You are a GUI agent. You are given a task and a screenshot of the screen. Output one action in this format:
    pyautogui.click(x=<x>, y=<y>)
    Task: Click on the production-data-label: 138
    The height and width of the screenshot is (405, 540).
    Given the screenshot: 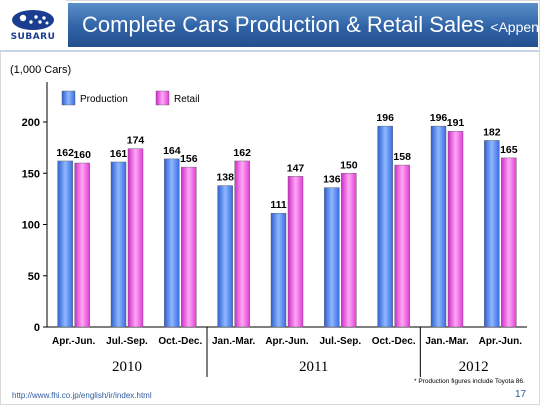 What is the action you would take?
    pyautogui.click(x=225, y=178)
    